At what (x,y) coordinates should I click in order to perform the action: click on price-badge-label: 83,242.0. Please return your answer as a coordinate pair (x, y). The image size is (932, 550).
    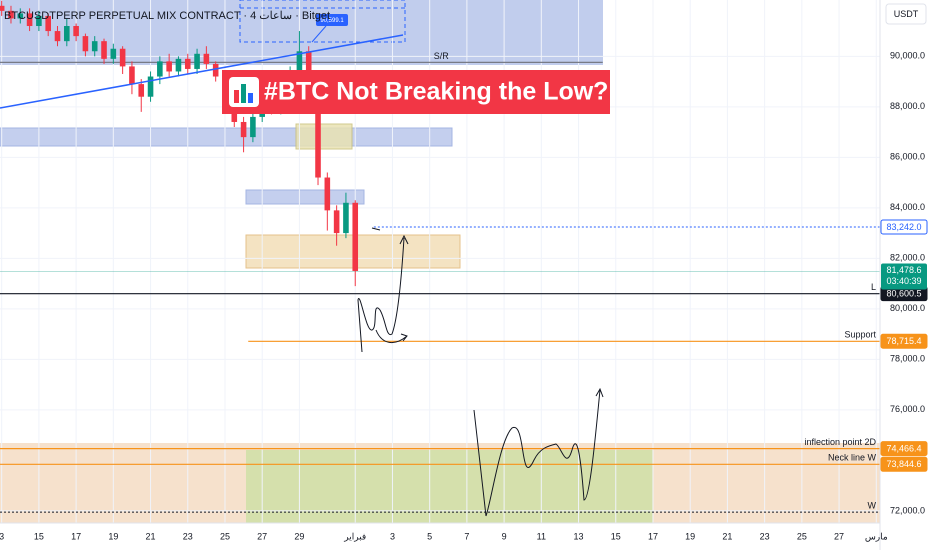
    Looking at the image, I should click on (903, 227).